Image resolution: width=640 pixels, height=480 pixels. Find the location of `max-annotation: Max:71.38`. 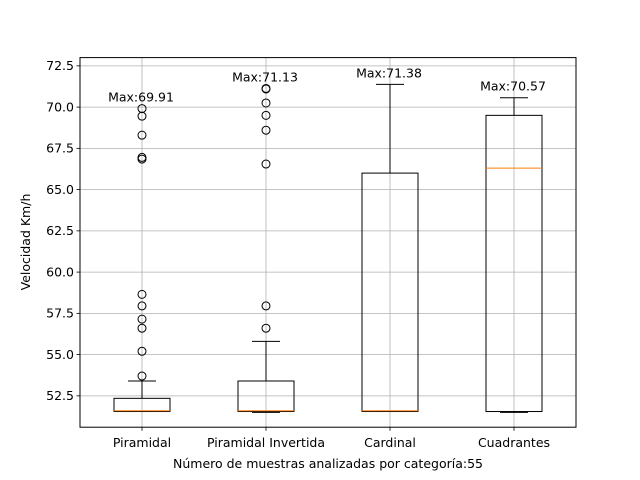

max-annotation: Max:71.38 is located at coordinates (389, 72).